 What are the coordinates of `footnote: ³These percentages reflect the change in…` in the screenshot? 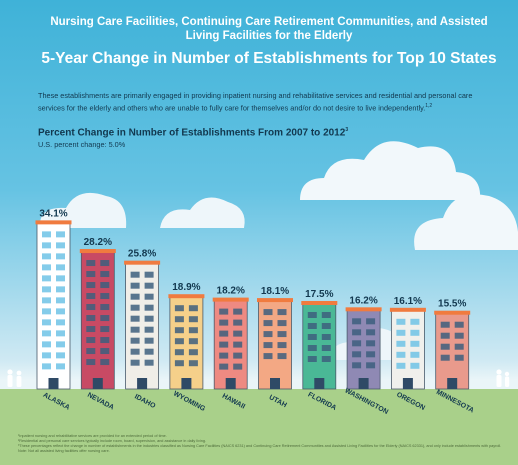 It's located at (260, 446).